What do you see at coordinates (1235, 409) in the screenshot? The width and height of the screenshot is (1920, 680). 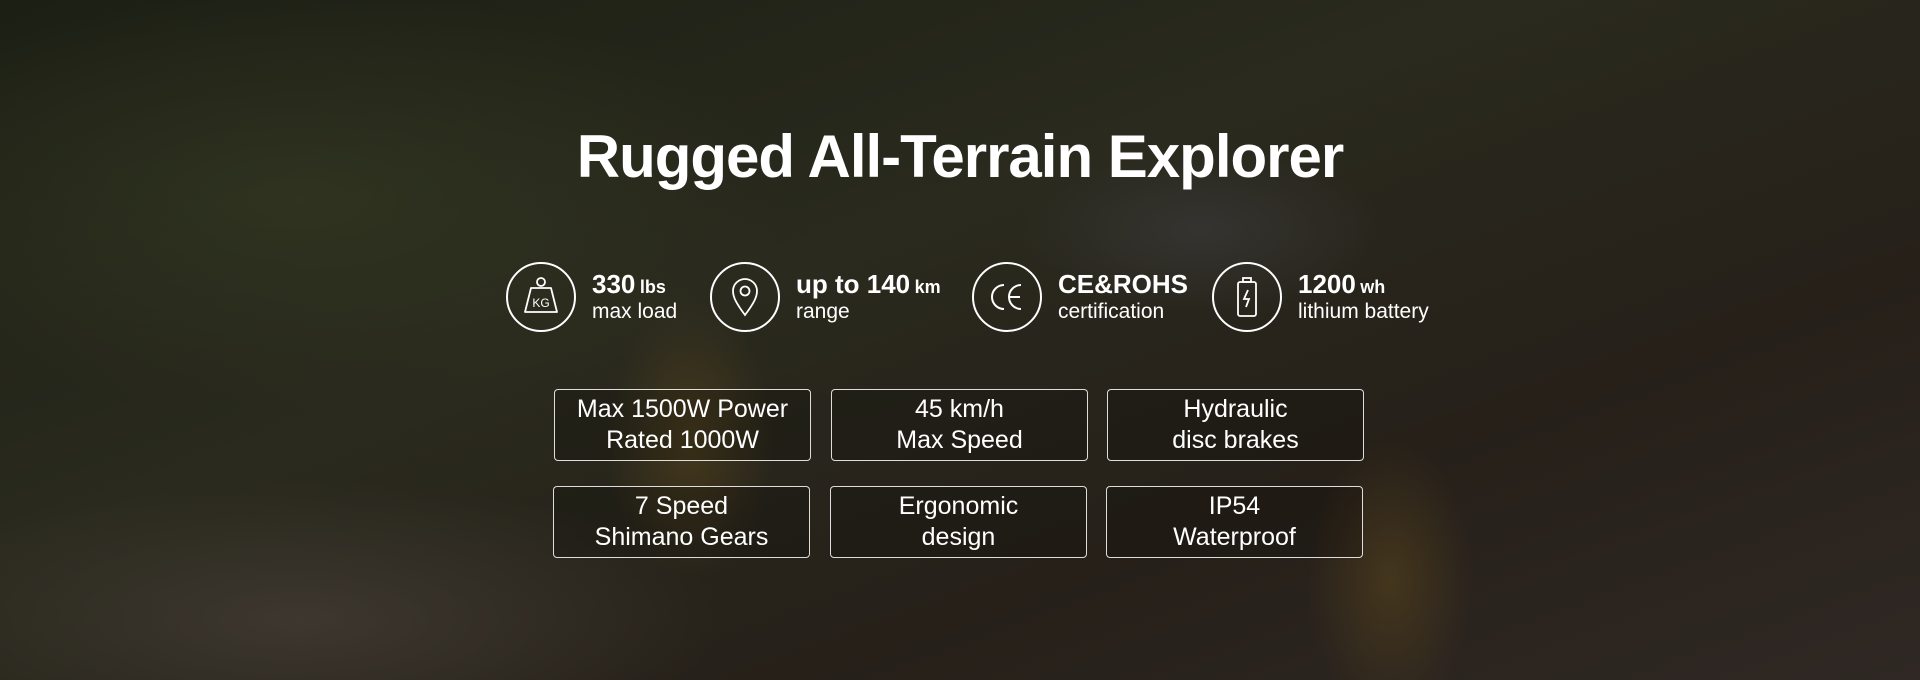 I see `spec-line: Hydraulic` at bounding box center [1235, 409].